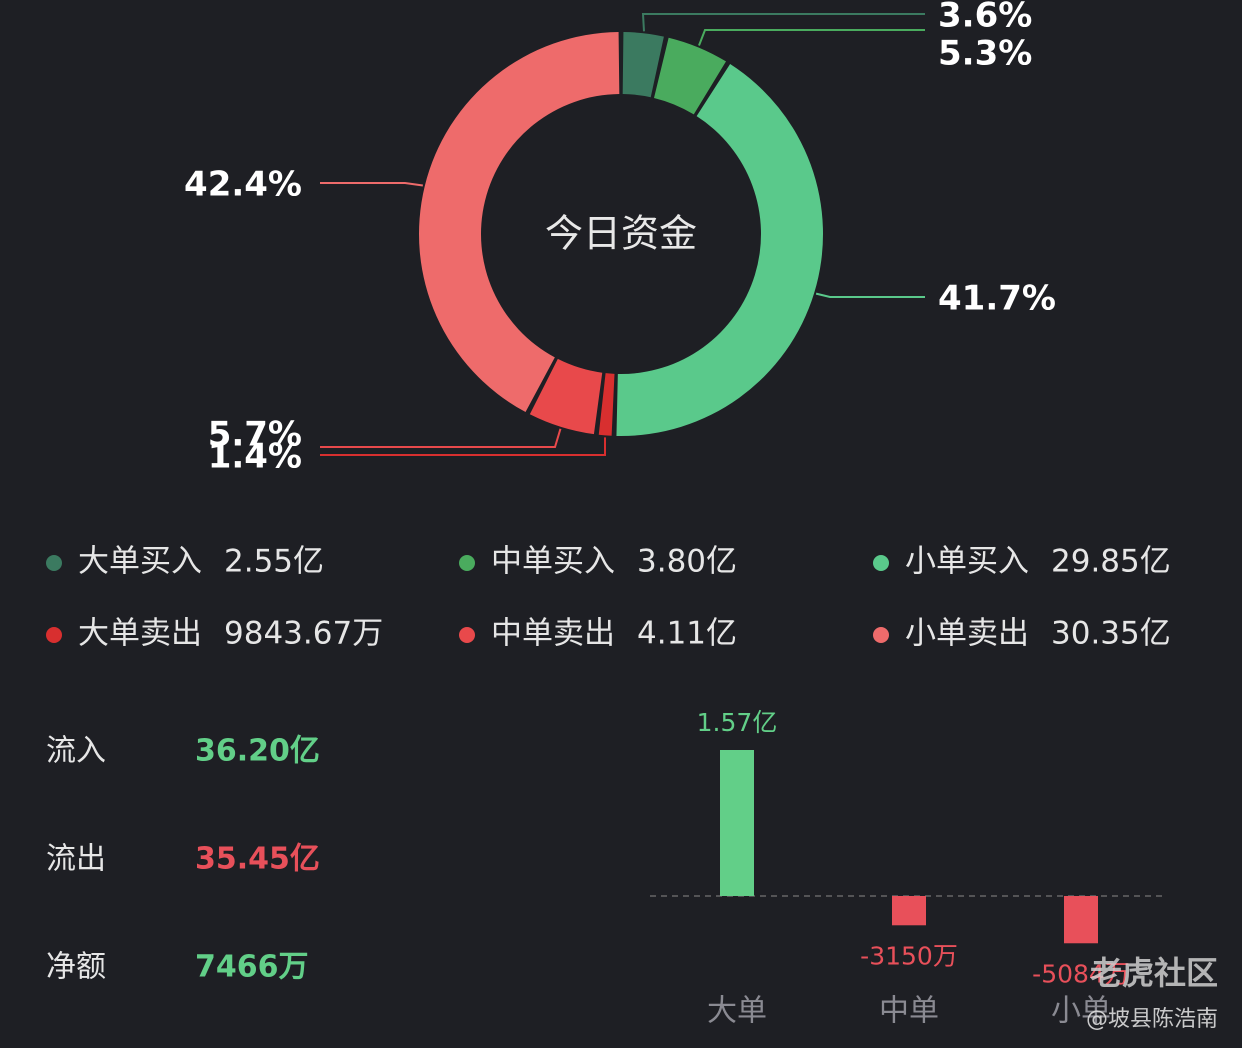 This screenshot has width=1242, height=1048. Describe the element at coordinates (909, 955) in the screenshot. I see `bar-value-label: -3150万` at that location.